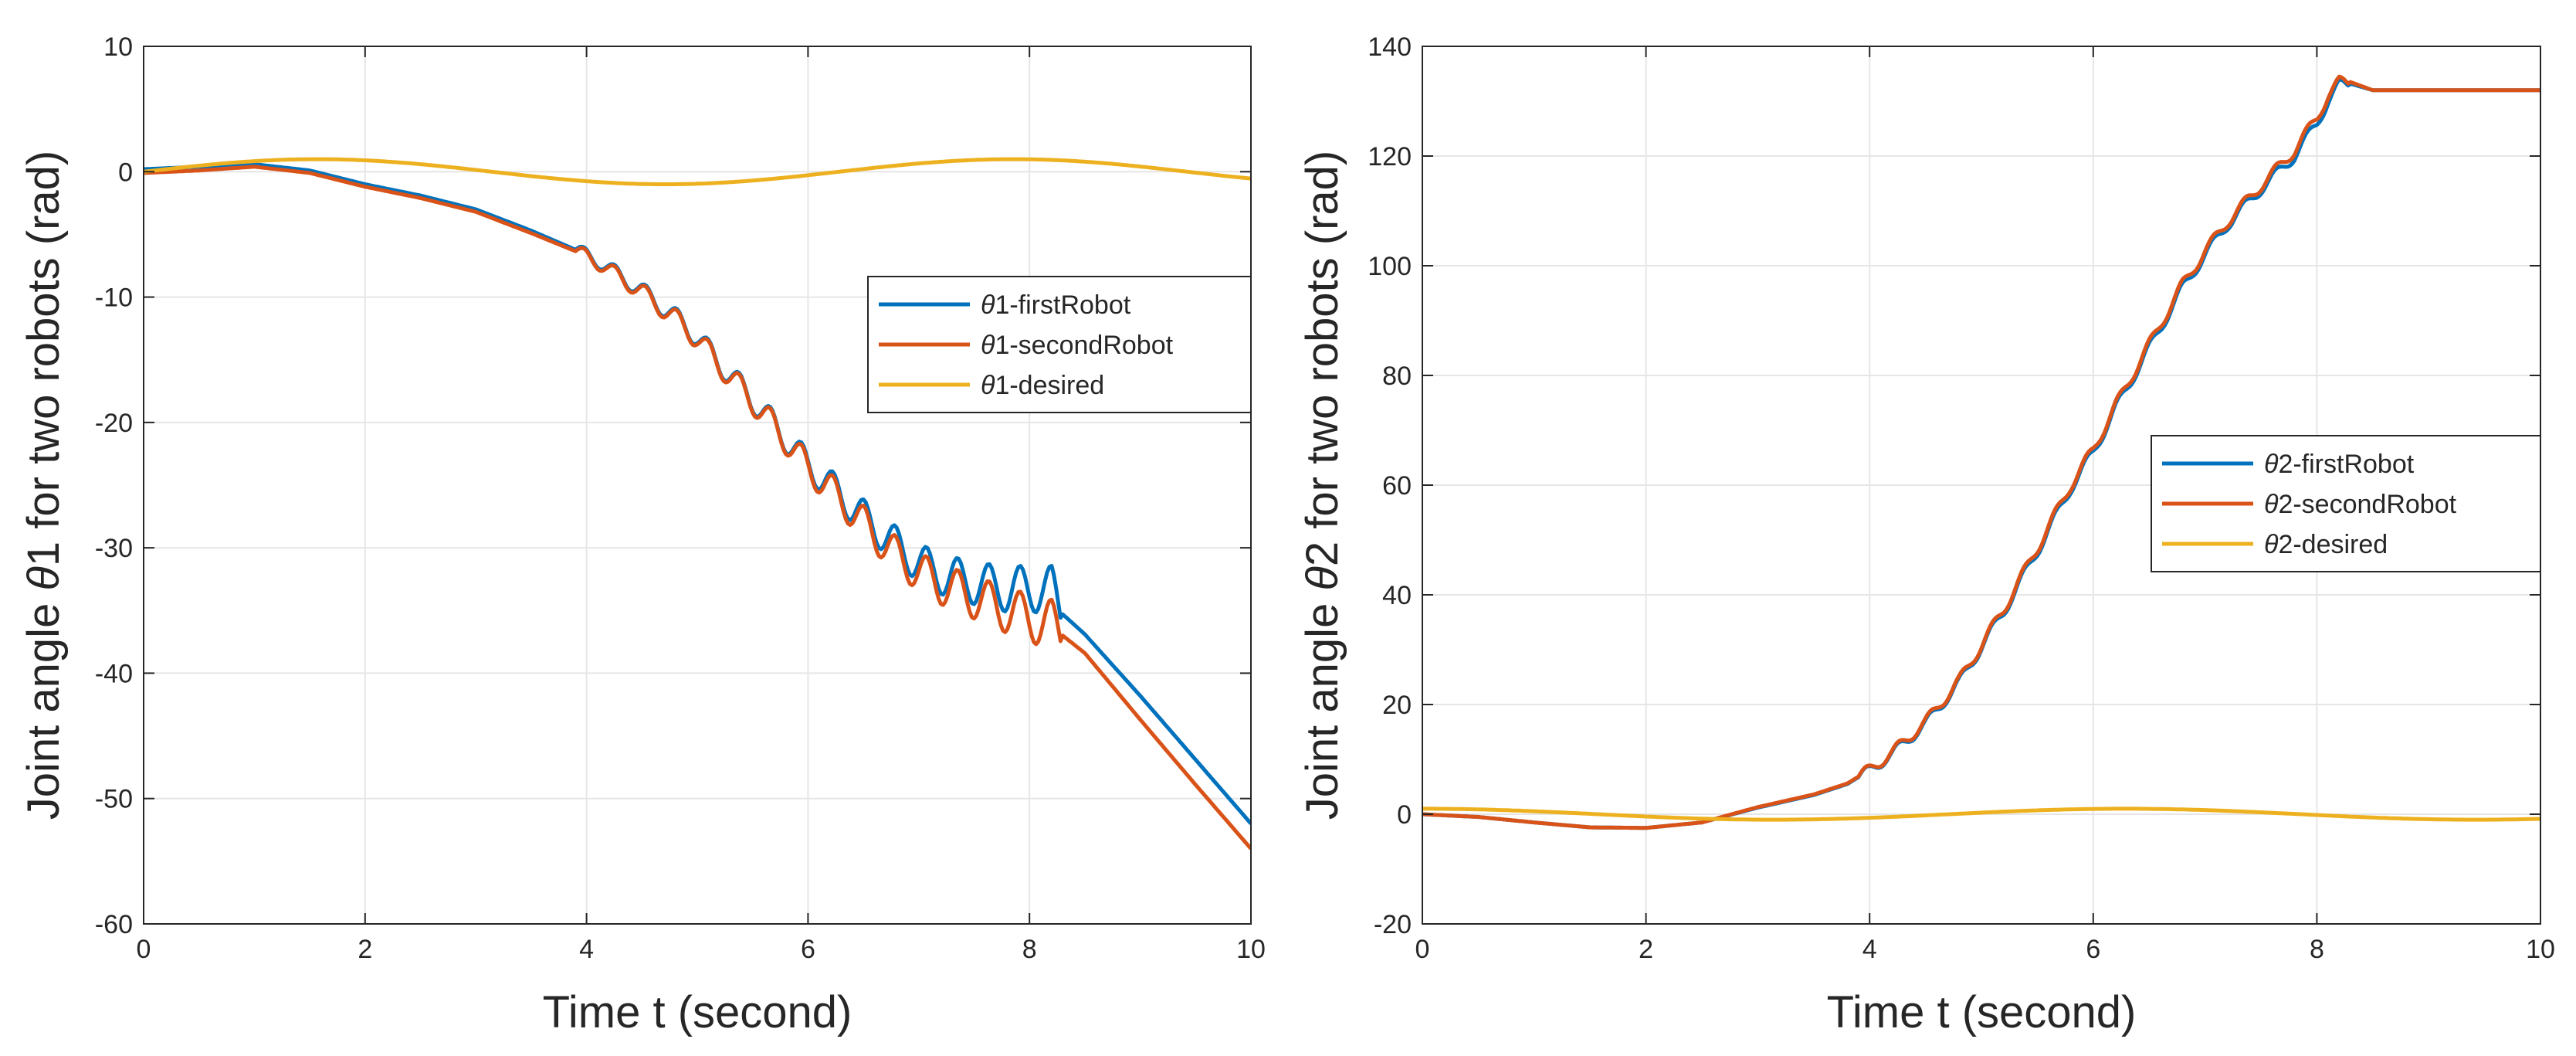  What do you see at coordinates (2339, 464) in the screenshot?
I see `legend-entry-label: θ2-firstRobot` at bounding box center [2339, 464].